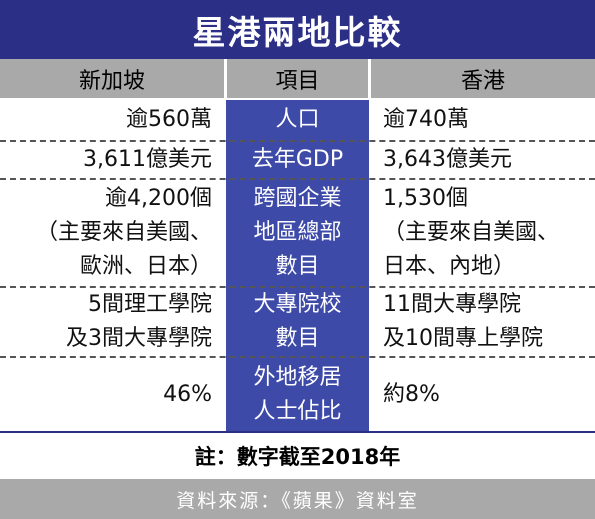  I want to click on cell-item: 去年GDP, so click(297, 159).